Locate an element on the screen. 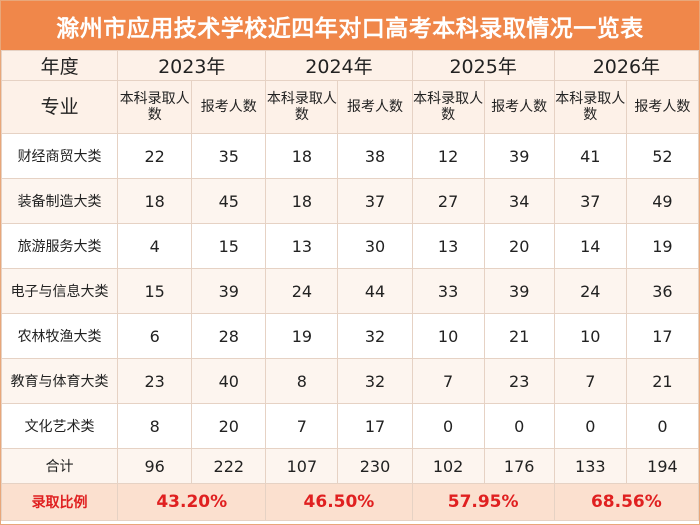  value-cell: 32 is located at coordinates (375, 336).